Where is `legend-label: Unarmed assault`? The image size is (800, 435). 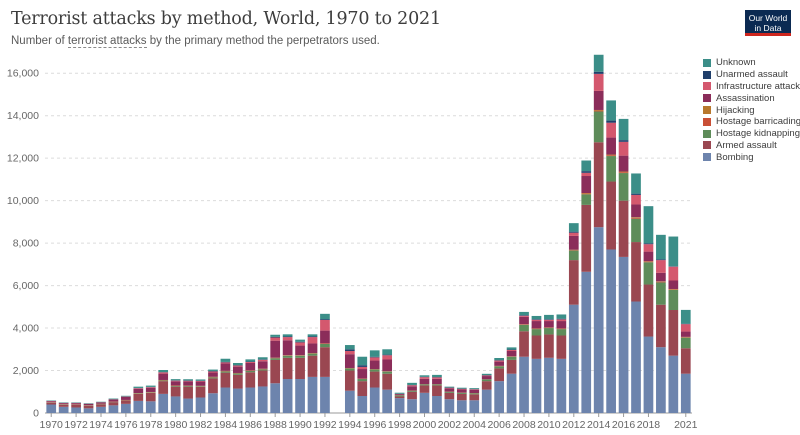
legend-label: Unarmed assault is located at coordinates (752, 75).